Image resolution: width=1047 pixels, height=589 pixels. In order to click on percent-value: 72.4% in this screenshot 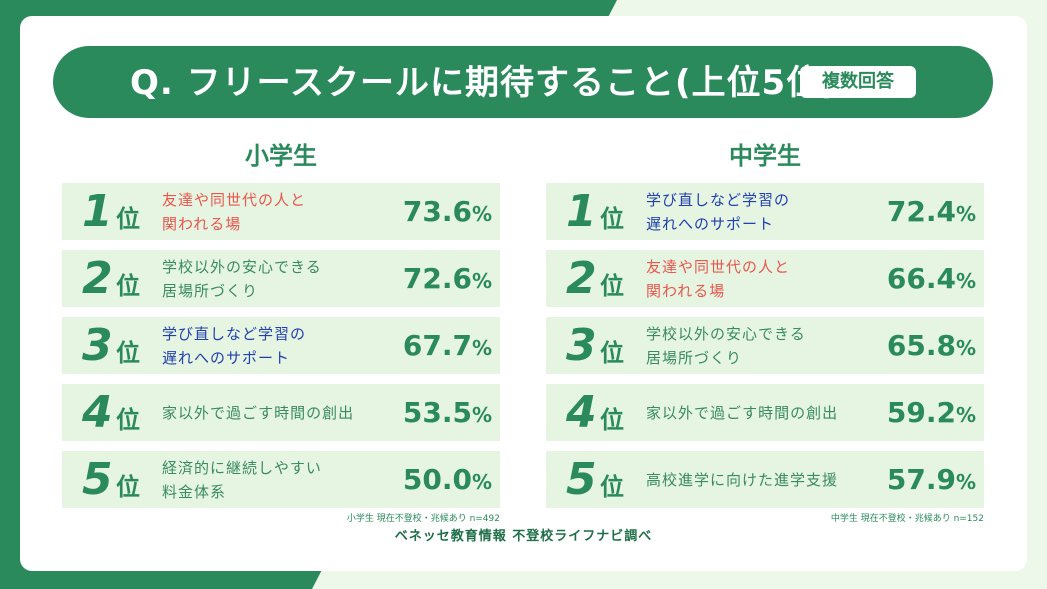, I will do `click(931, 211)`.